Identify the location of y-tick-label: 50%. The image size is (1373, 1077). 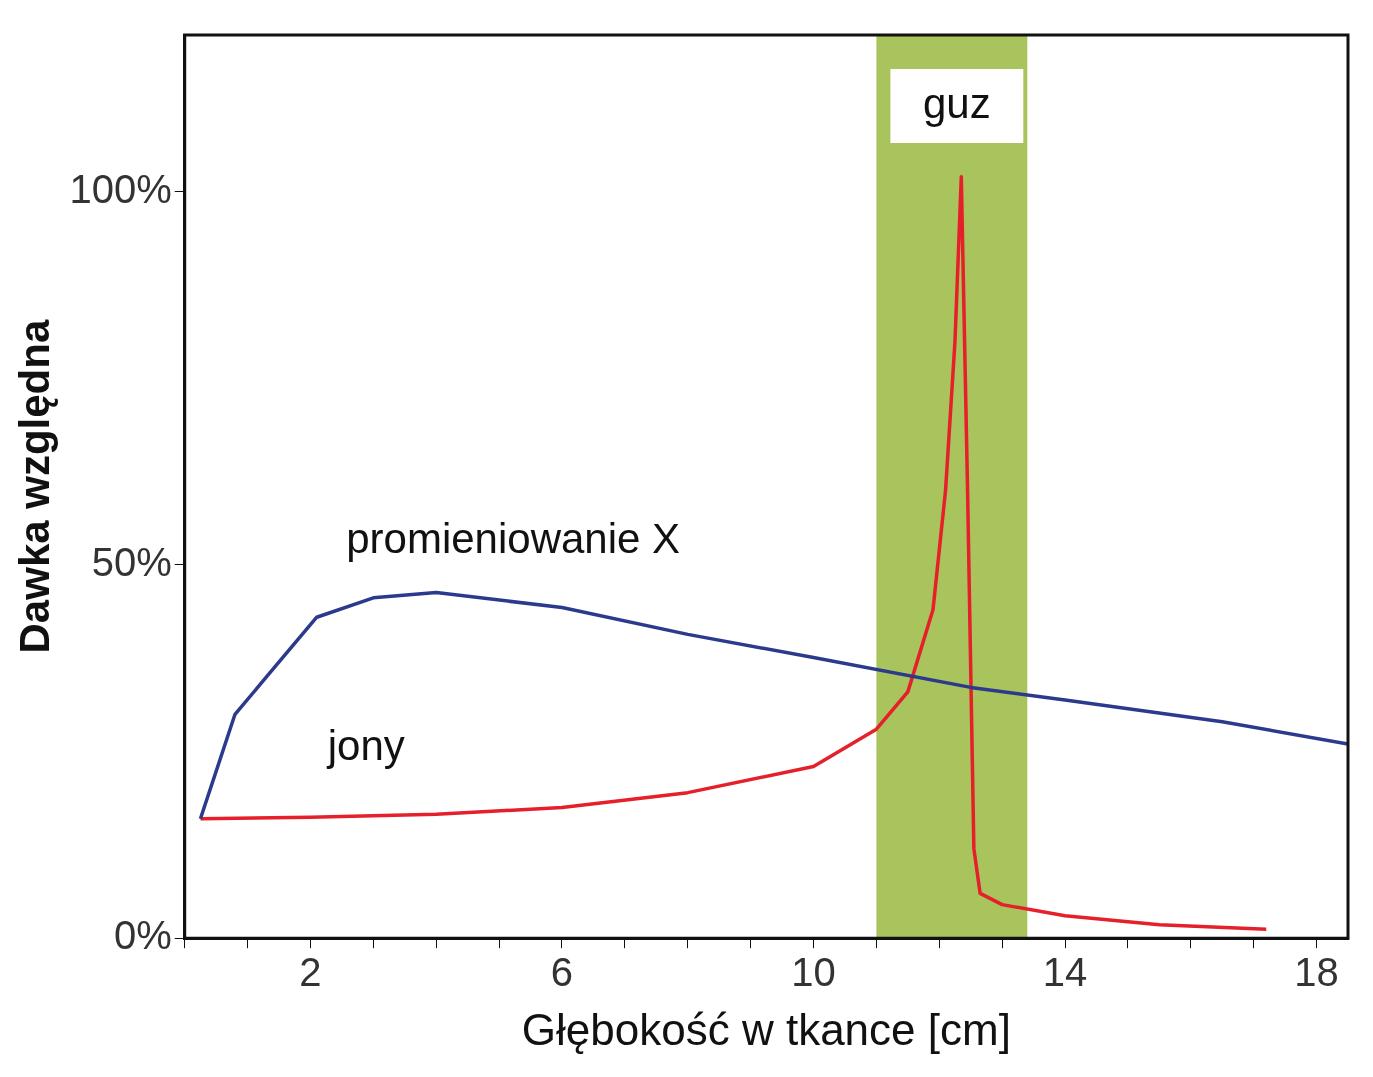
(131, 562).